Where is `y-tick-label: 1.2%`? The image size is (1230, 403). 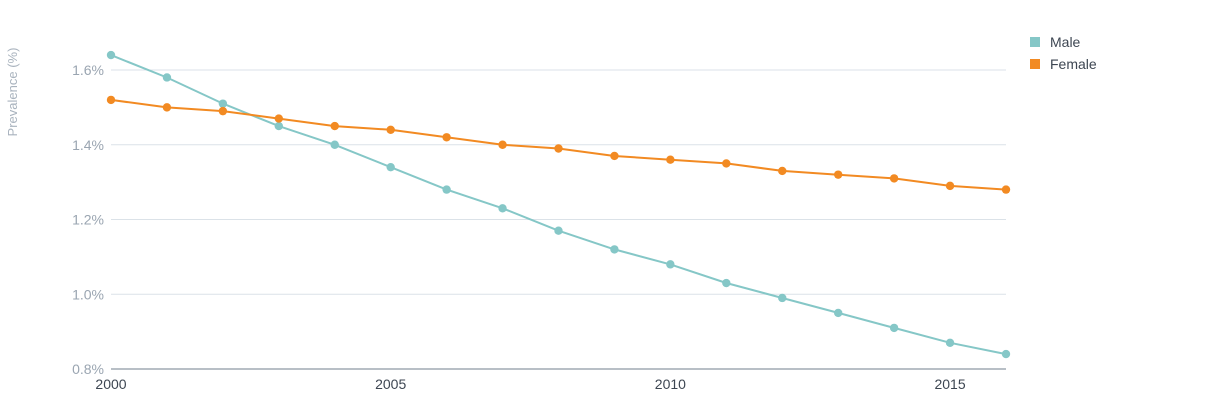
y-tick-label: 1.2% is located at coordinates (88, 220).